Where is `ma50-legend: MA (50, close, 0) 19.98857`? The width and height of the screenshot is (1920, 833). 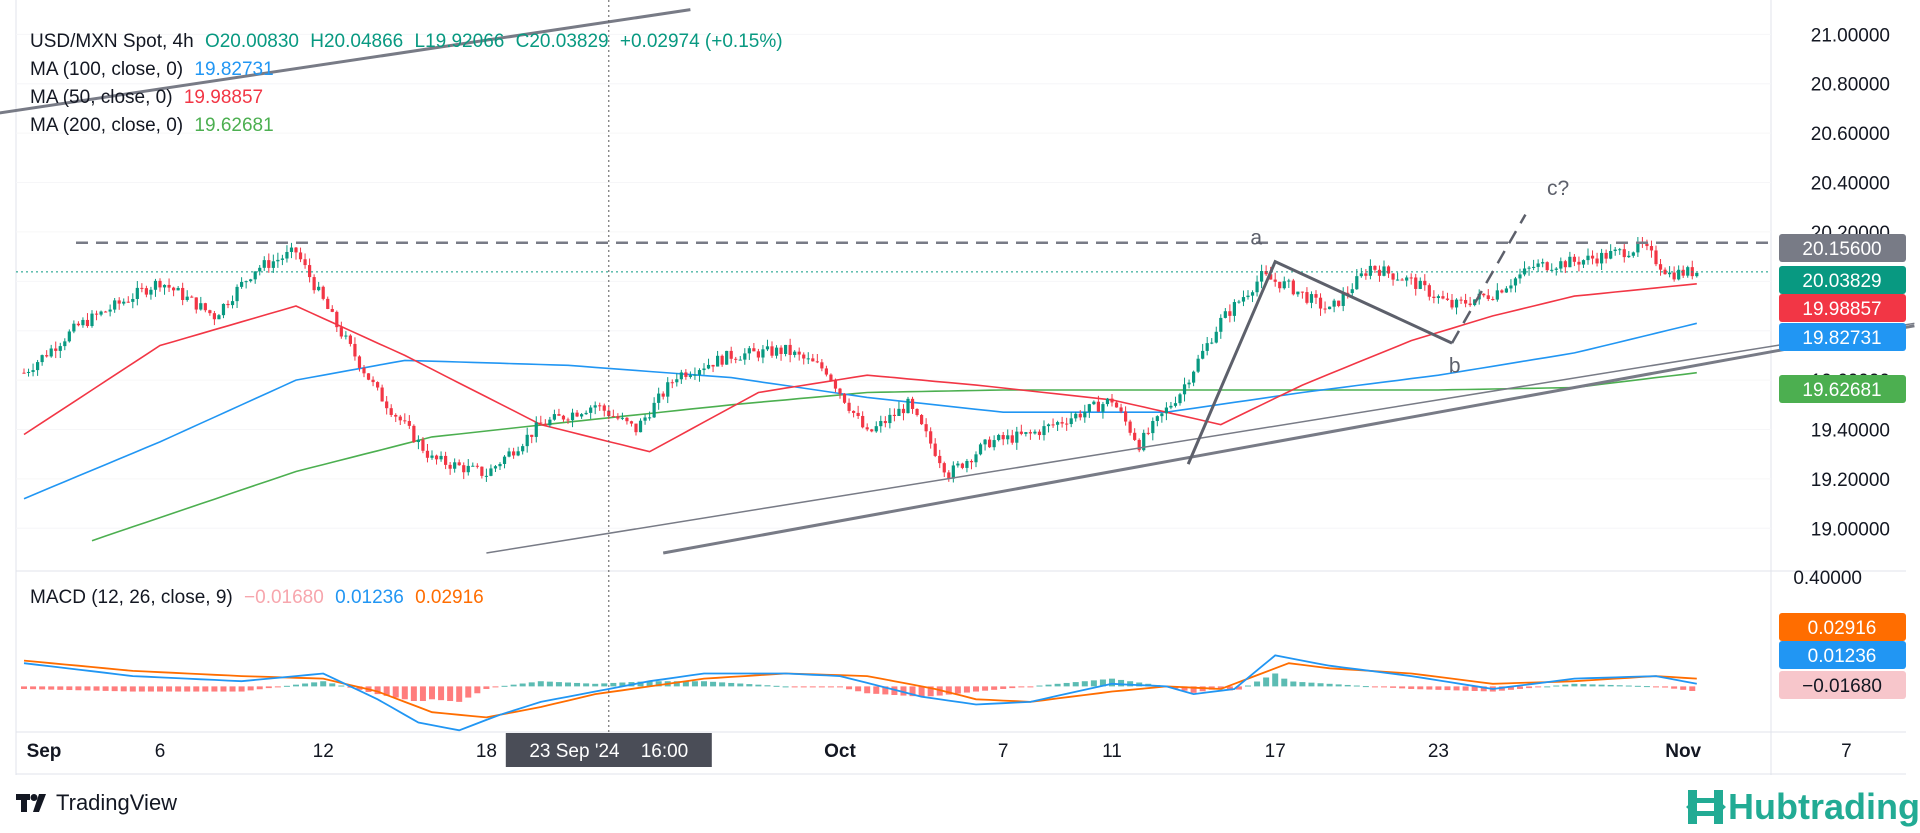 ma50-legend: MA (50, close, 0) 19.98857 is located at coordinates (149, 98).